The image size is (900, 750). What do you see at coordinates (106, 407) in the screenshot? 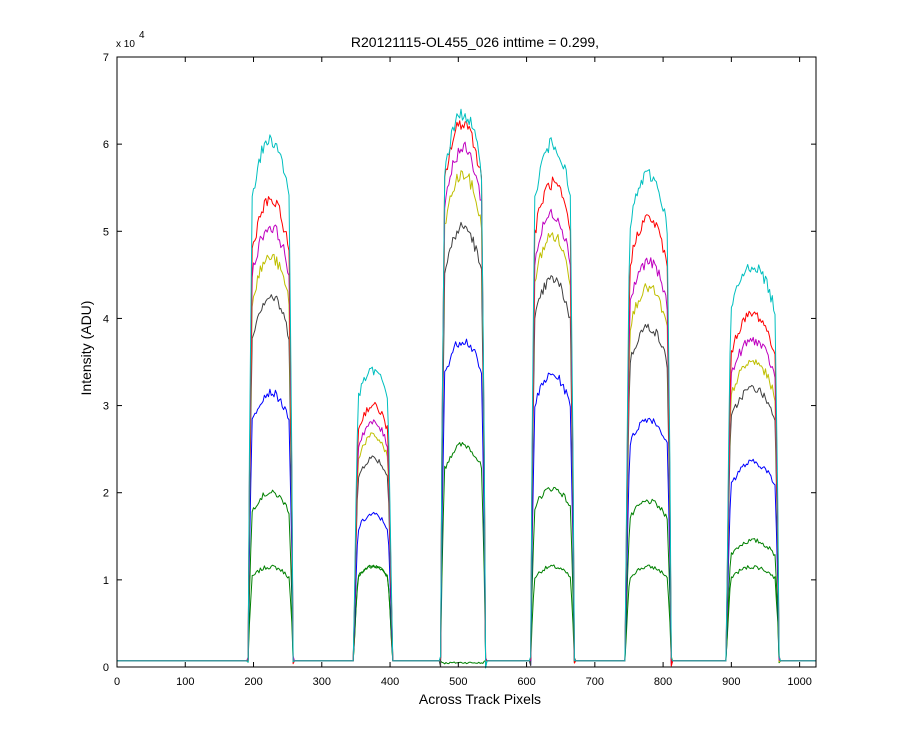
I see `y-tick-label: 3` at bounding box center [106, 407].